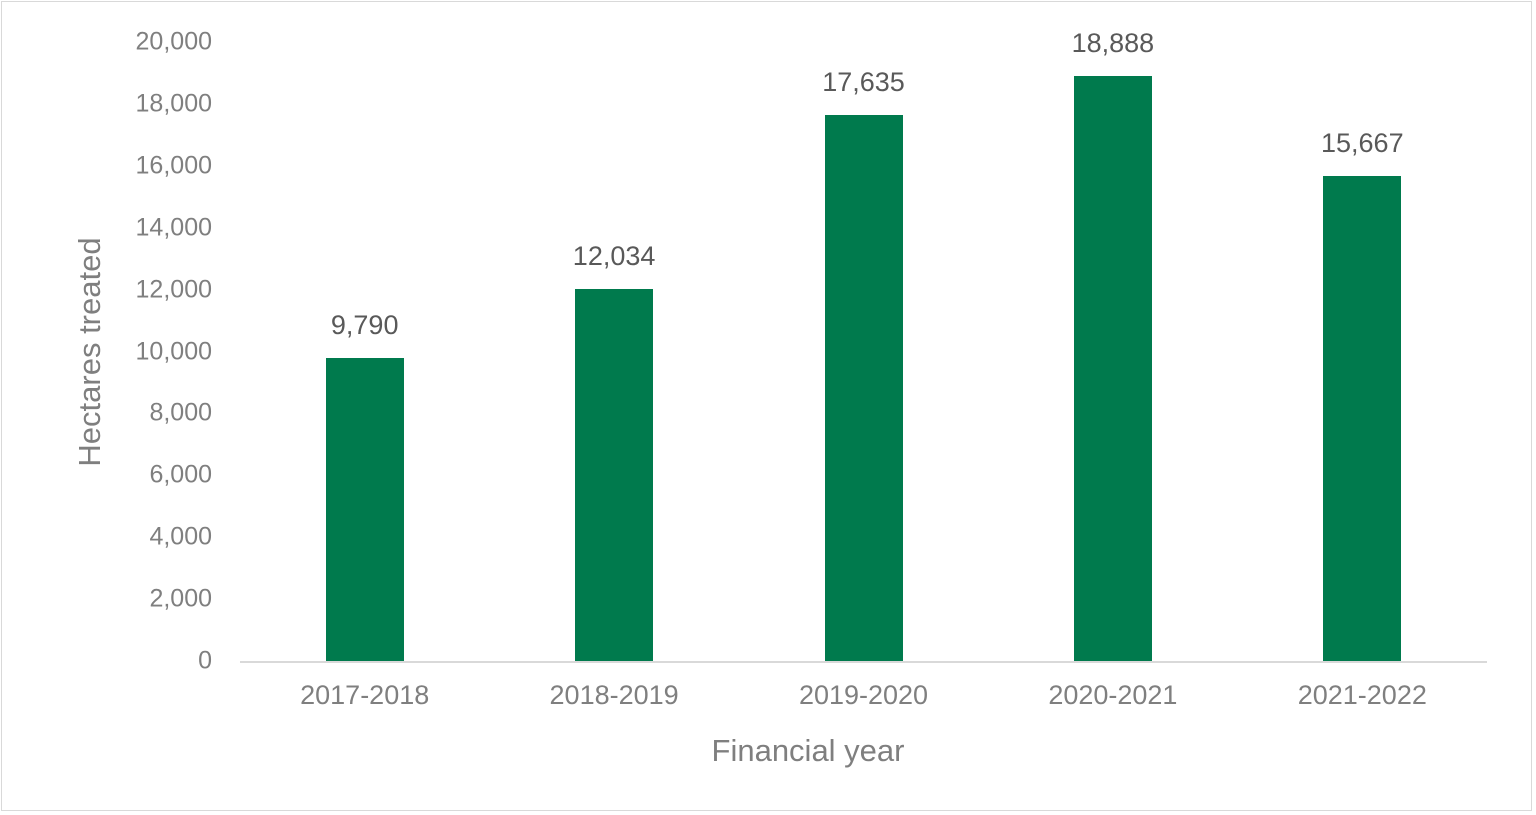 The width and height of the screenshot is (1536, 815). Describe the element at coordinates (1113, 43) in the screenshot. I see `data-label: 18,888` at that location.